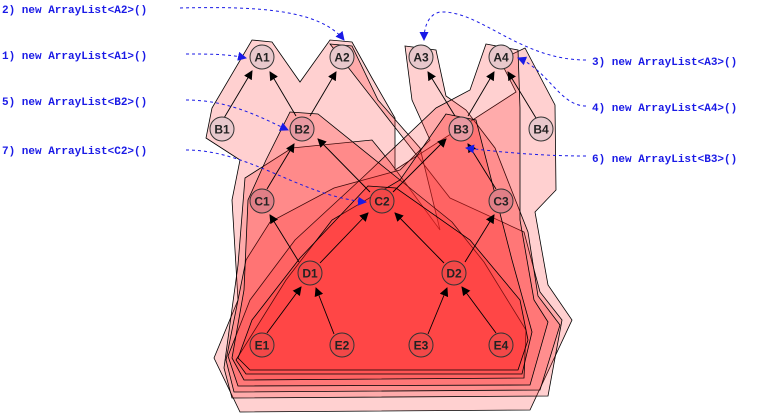 This screenshot has height=418, width=772. What do you see at coordinates (526, 150) in the screenshot?
I see `call-b3-arrow` at bounding box center [526, 150].